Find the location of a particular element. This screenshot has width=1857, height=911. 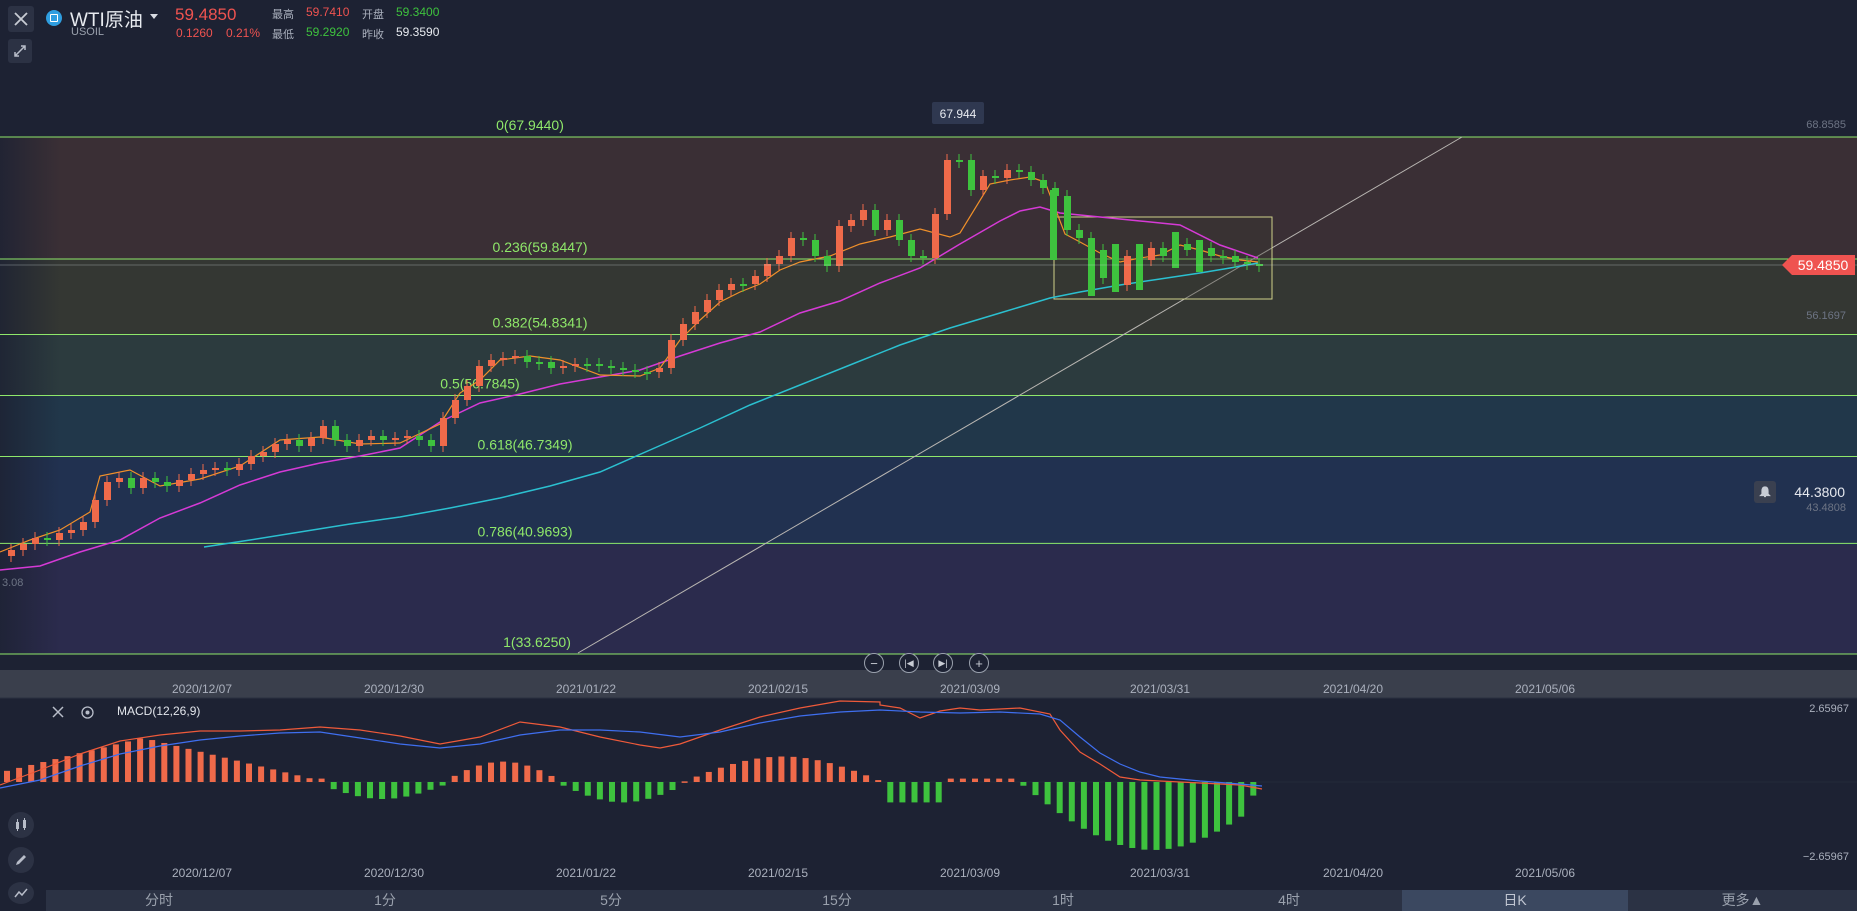

change-value: 0.1260 is located at coordinates (194, 33).